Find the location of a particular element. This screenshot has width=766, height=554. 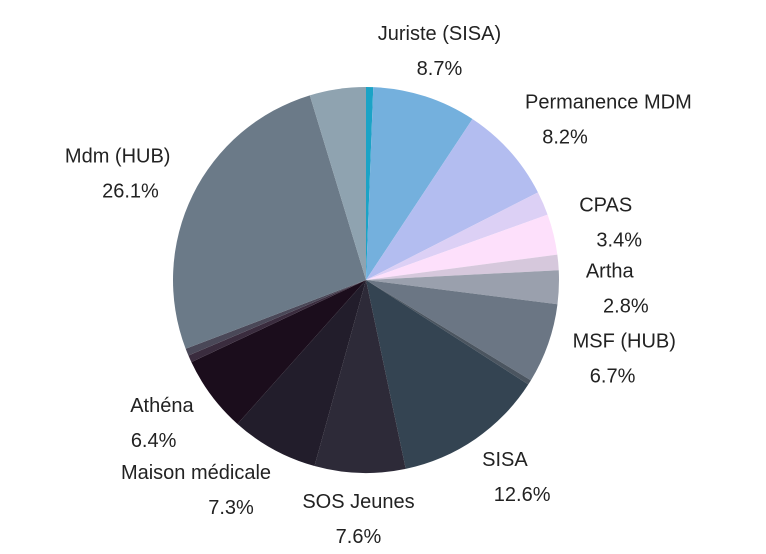

slice-value-label: 3.4% is located at coordinates (619, 241).